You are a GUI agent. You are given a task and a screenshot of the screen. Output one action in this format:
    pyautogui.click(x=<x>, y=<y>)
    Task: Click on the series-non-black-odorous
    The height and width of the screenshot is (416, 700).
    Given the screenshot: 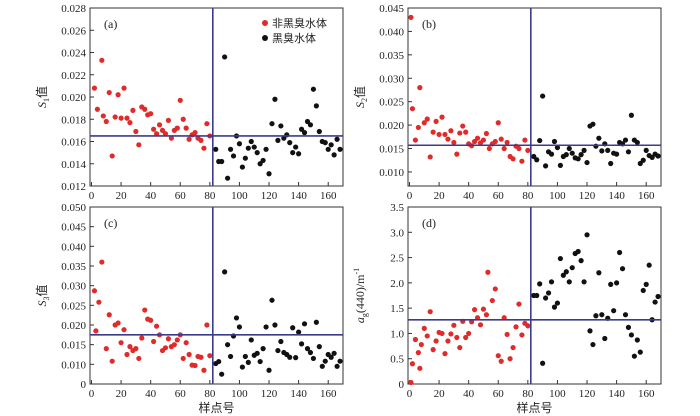 What is the action you would take?
    pyautogui.click(x=469, y=89)
    